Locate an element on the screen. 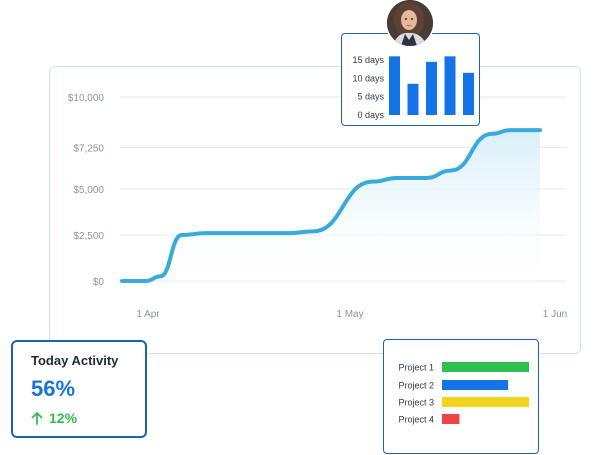 The image size is (594, 455). activity-change: 12% is located at coordinates (54, 418).